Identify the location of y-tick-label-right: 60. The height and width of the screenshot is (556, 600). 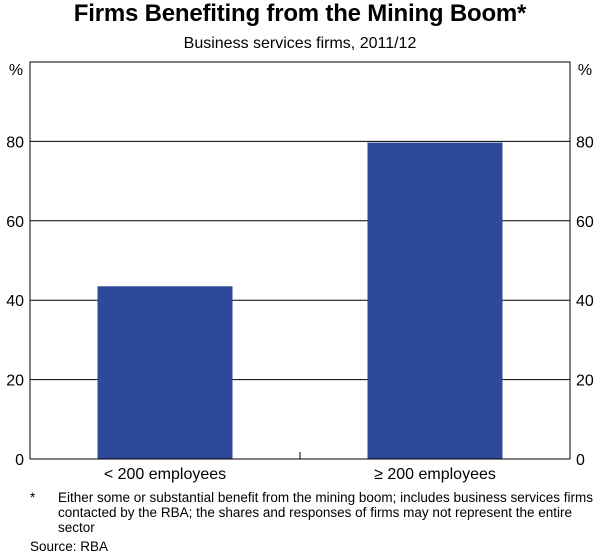
(585, 222).